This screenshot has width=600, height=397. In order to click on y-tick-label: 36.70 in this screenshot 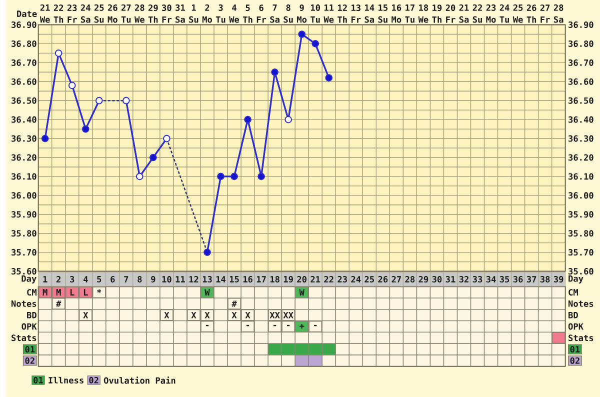, I will do `click(24, 62)`.